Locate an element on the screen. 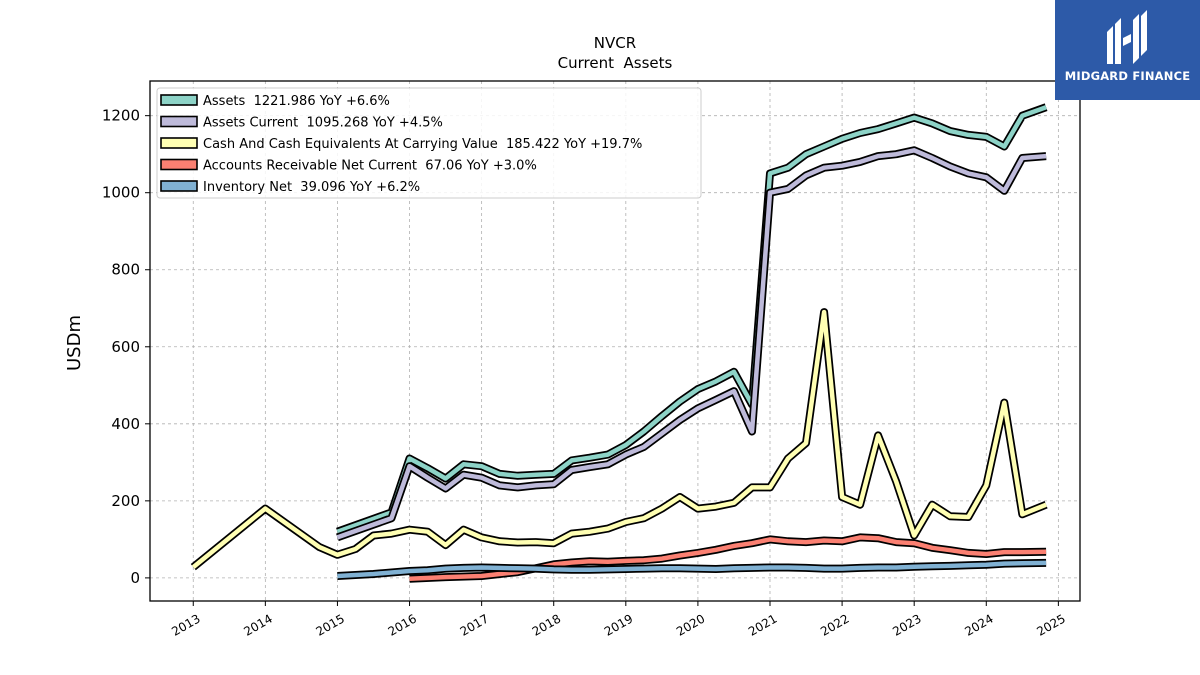 This screenshot has height=675, width=1200. y-tick-label: 200 is located at coordinates (125, 501).